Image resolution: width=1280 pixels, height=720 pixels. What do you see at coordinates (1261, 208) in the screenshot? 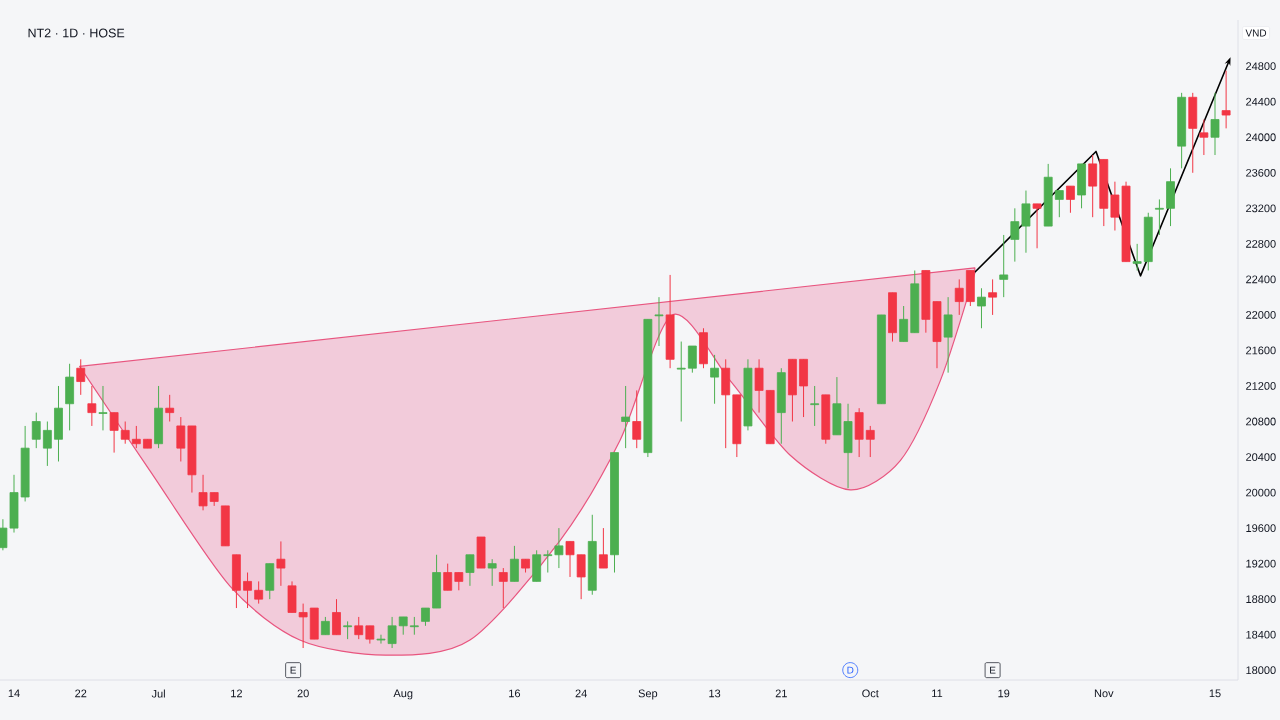
I see `y-tick-label: 23200` at bounding box center [1261, 208].